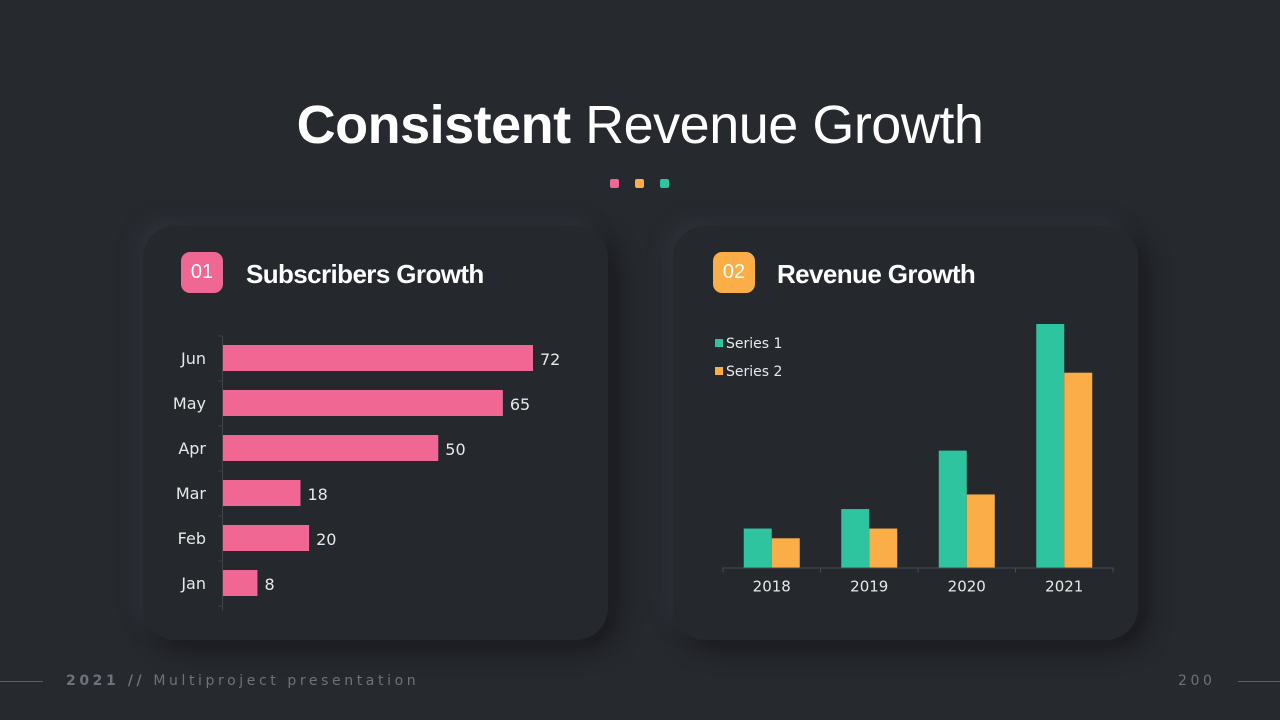  Describe the element at coordinates (734, 272) in the screenshot. I see `card-badge-02: 02` at that location.